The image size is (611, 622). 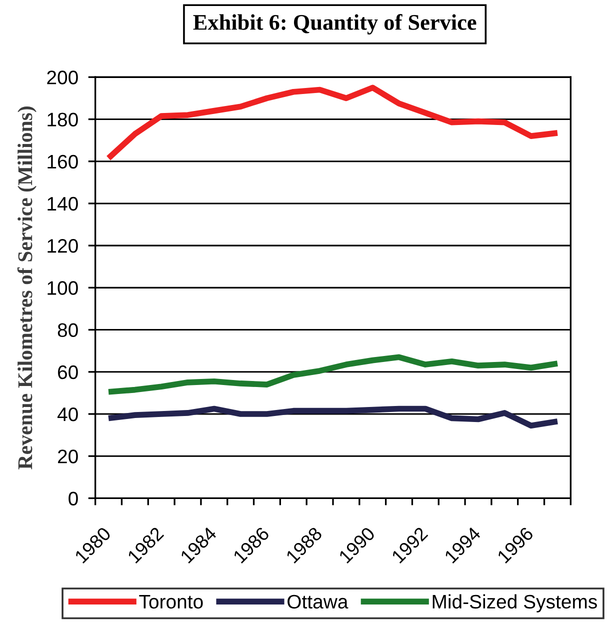 I want to click on y-tick-label: 140, so click(x=63, y=203).